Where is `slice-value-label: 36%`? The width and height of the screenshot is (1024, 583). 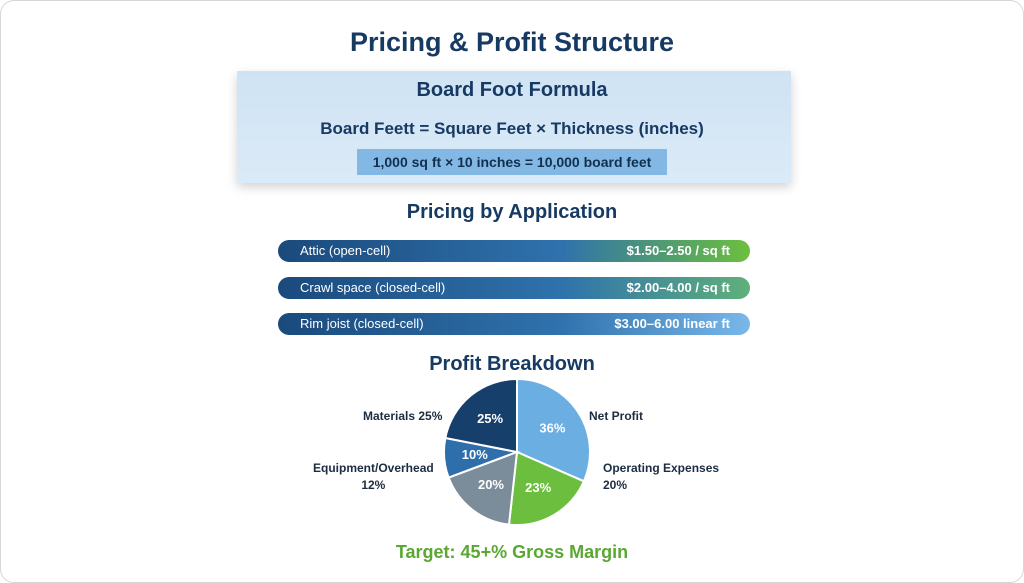
slice-value-label: 36% is located at coordinates (552, 427).